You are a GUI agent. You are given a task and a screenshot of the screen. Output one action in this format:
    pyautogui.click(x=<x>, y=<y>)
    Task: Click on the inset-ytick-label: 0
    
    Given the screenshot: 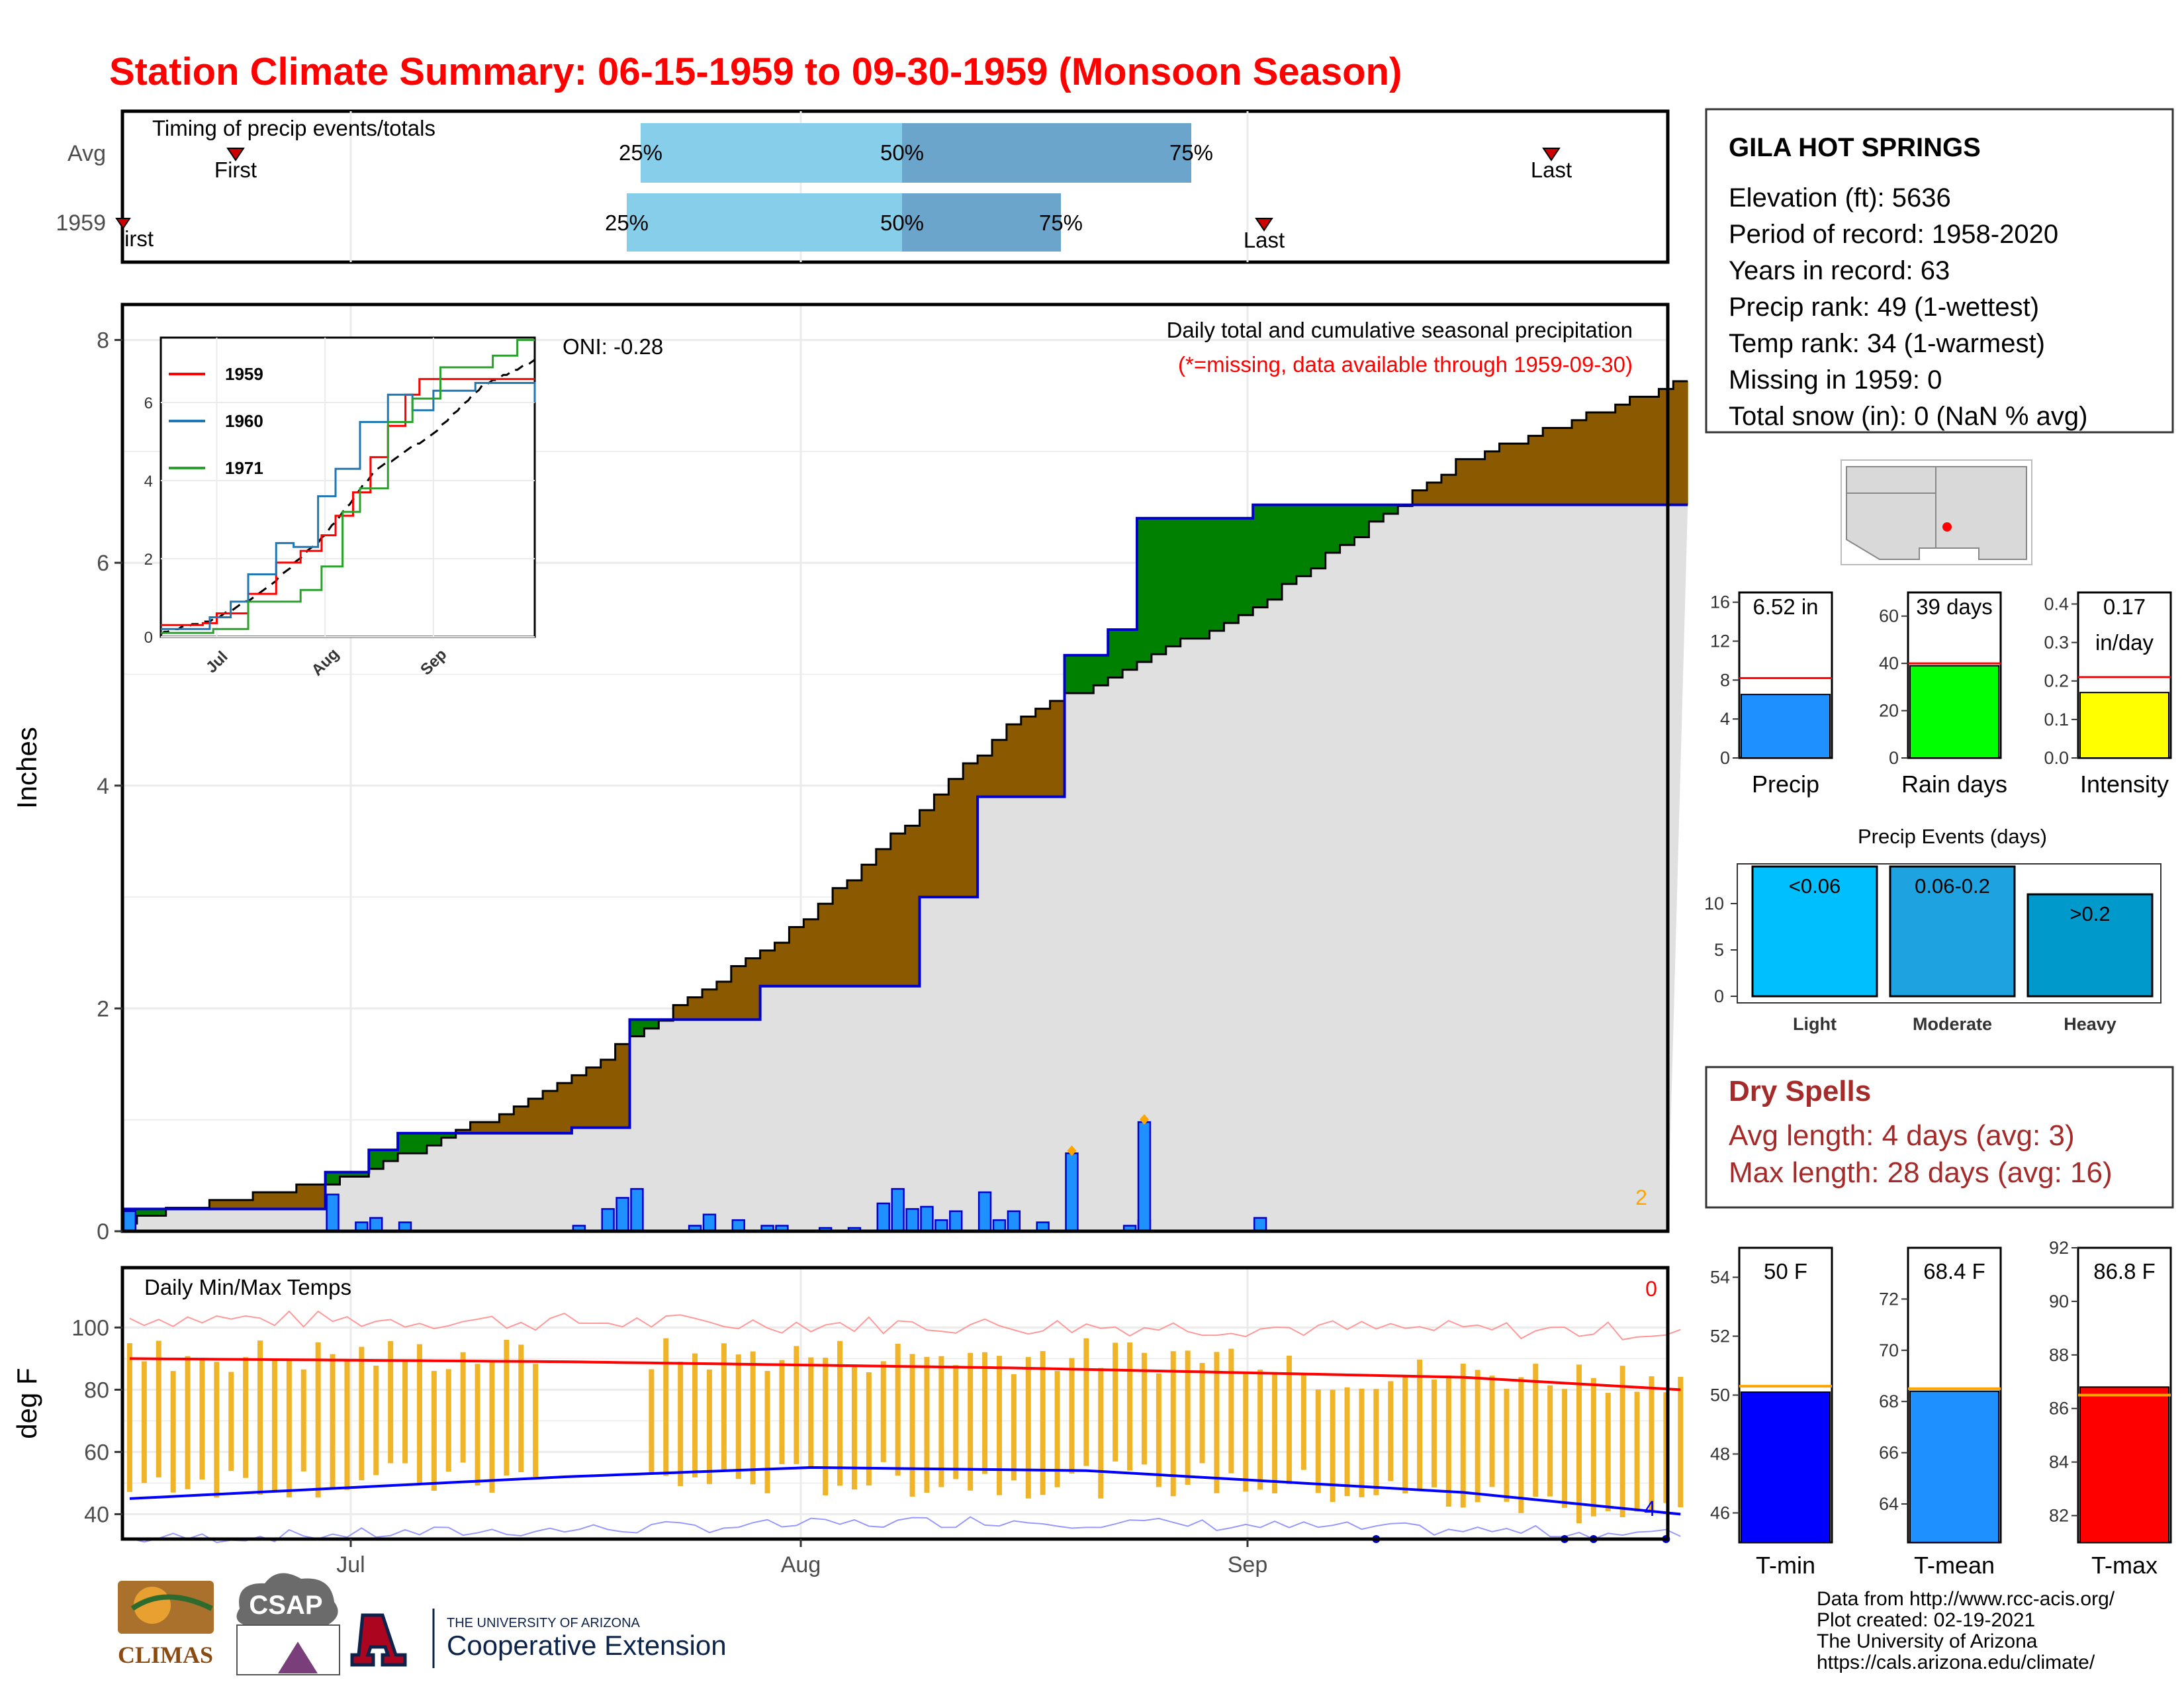 What is the action you would take?
    pyautogui.click(x=148, y=638)
    